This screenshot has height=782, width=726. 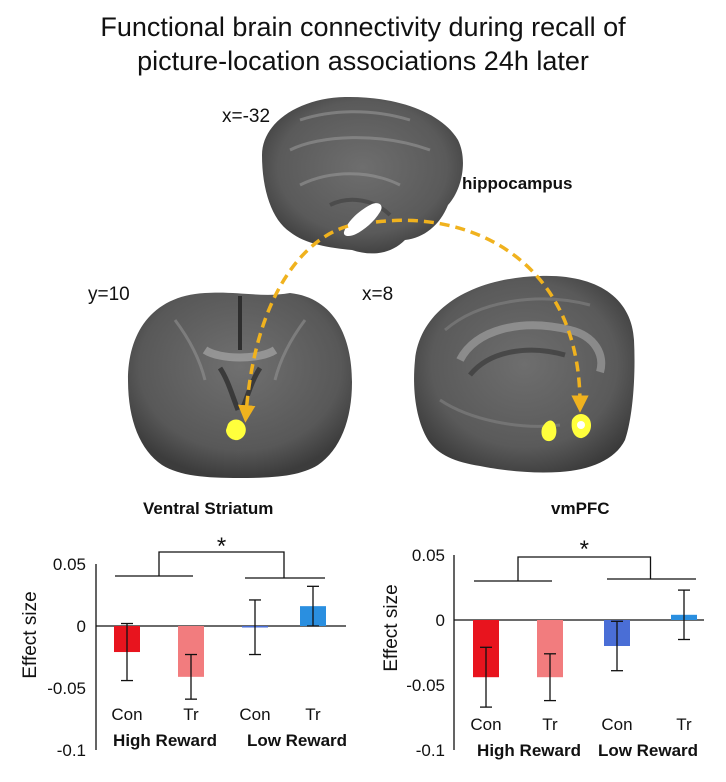 I want to click on hippocampus-label: hippocampus, so click(x=517, y=183).